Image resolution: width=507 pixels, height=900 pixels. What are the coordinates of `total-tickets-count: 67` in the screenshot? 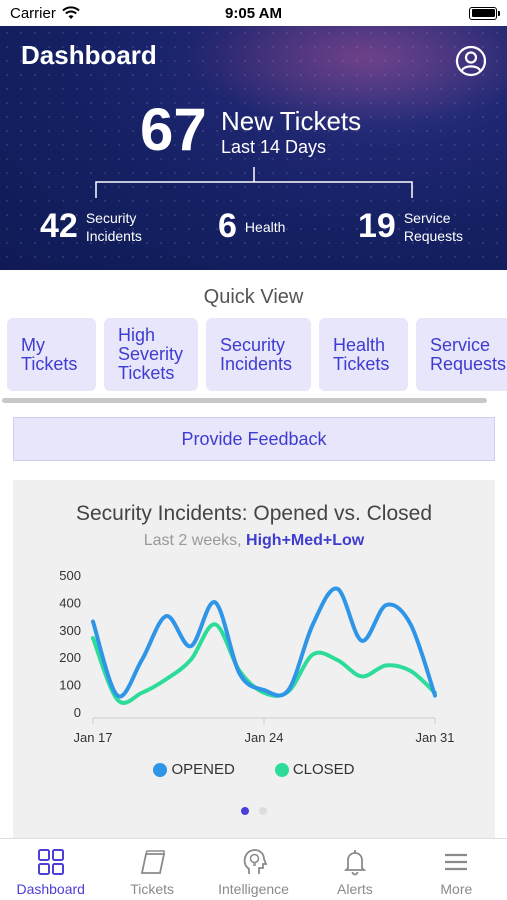 It's located at (173, 129).